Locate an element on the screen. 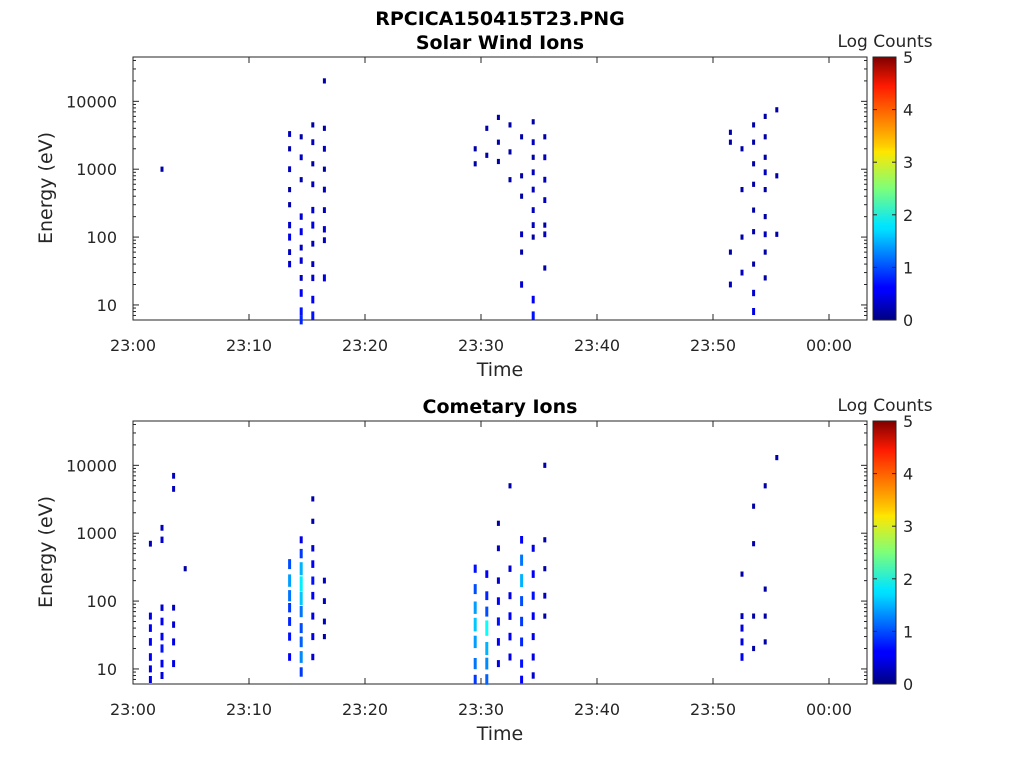  x-axis-label: Time is located at coordinates (500, 370).